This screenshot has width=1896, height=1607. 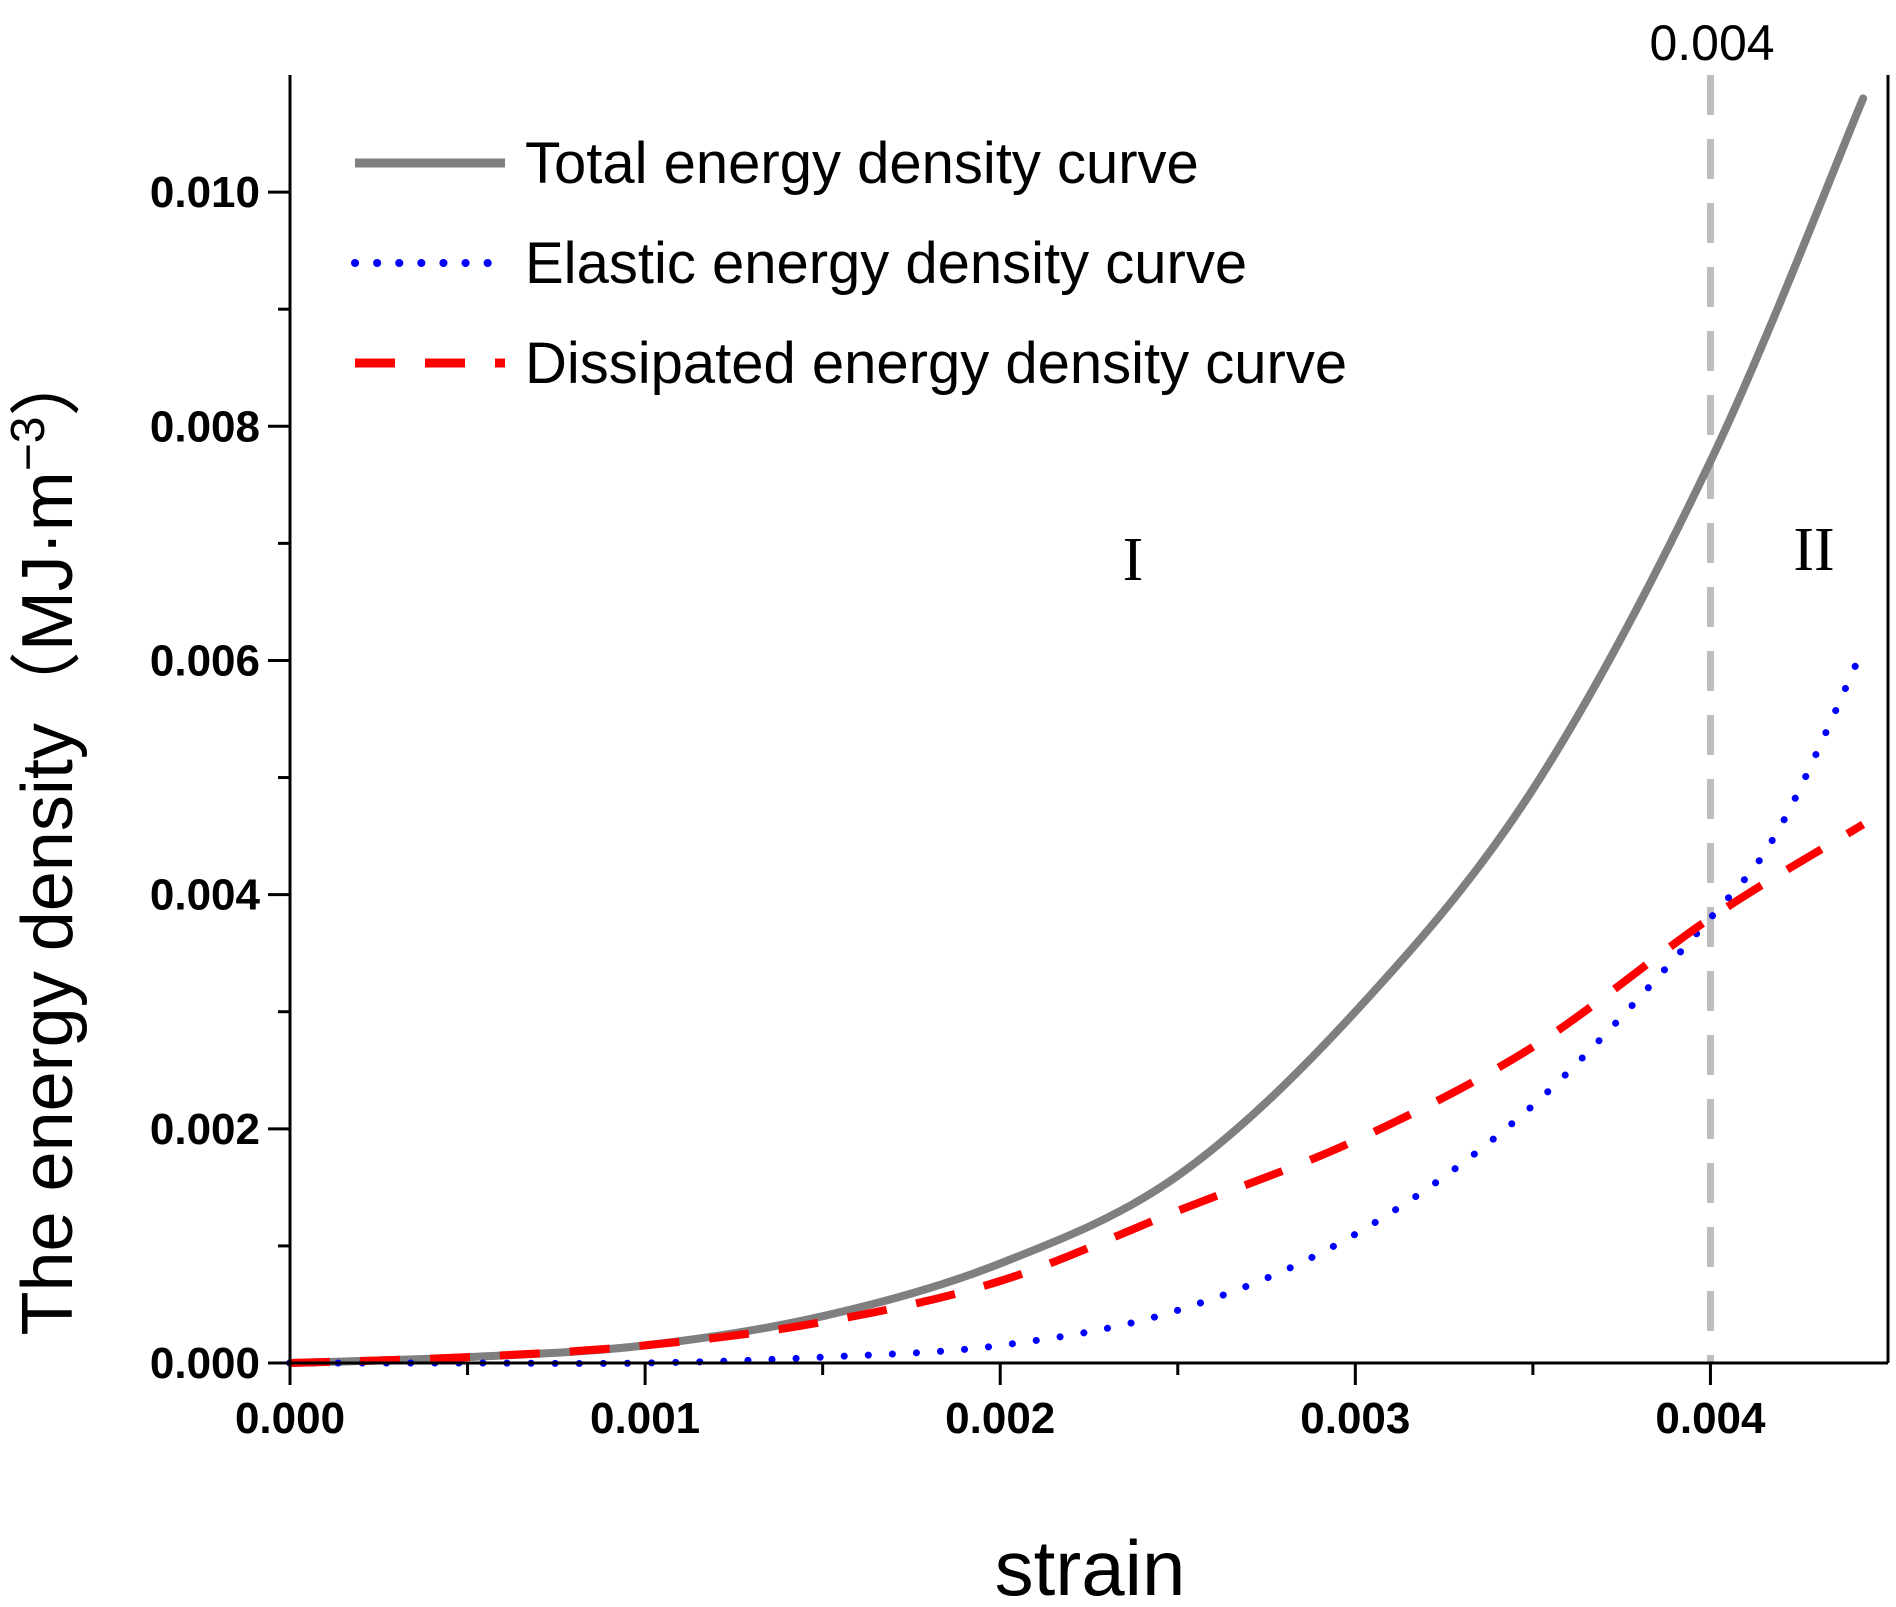 What do you see at coordinates (862, 163) in the screenshot?
I see `legend-label-total: Total energy density curve` at bounding box center [862, 163].